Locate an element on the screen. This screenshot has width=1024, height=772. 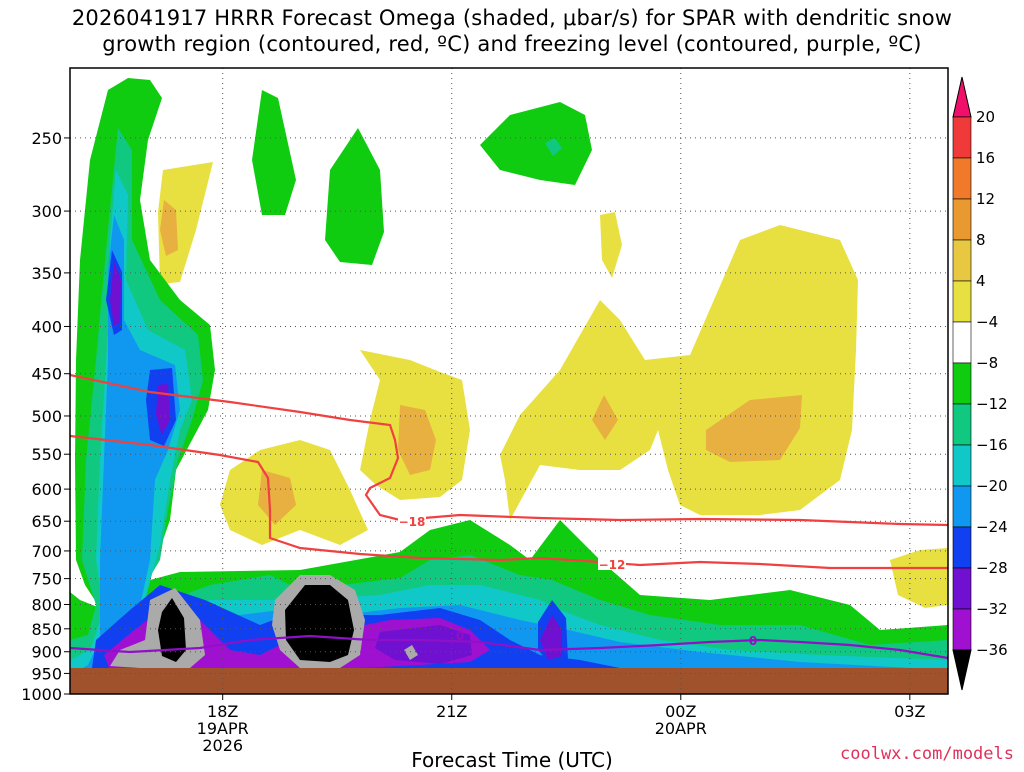
contour-label-dendritic-lower: −12 is located at coordinates (612, 565).